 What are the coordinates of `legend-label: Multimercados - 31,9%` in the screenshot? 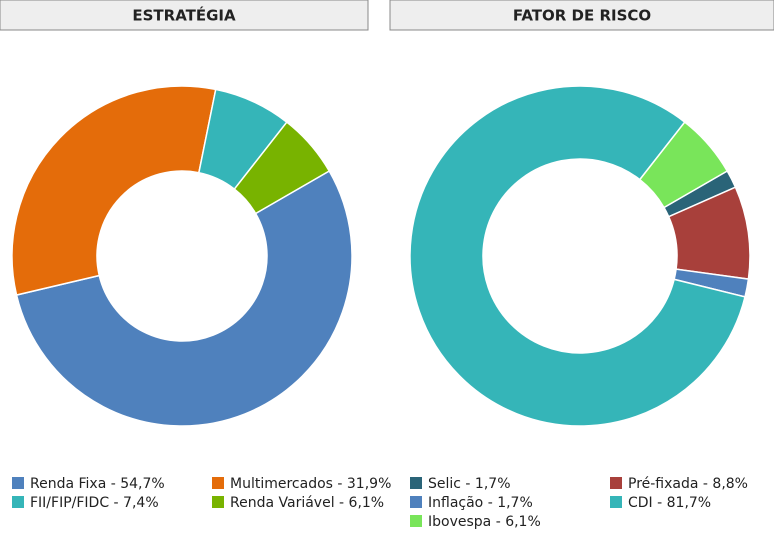 It's located at (310, 484).